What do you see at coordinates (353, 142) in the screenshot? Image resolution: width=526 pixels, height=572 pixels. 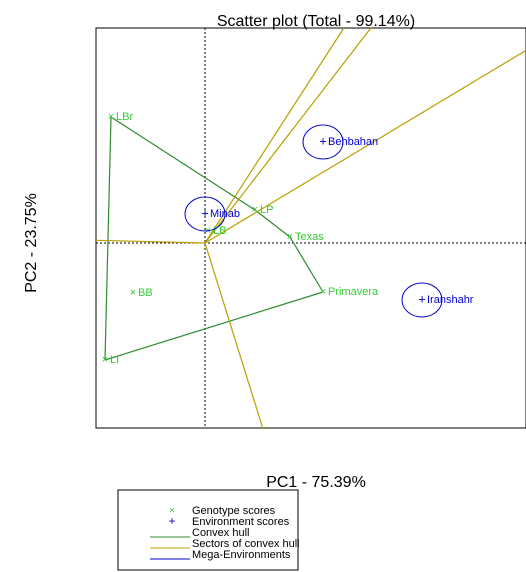 I see `point-label: Behbahan` at bounding box center [353, 142].